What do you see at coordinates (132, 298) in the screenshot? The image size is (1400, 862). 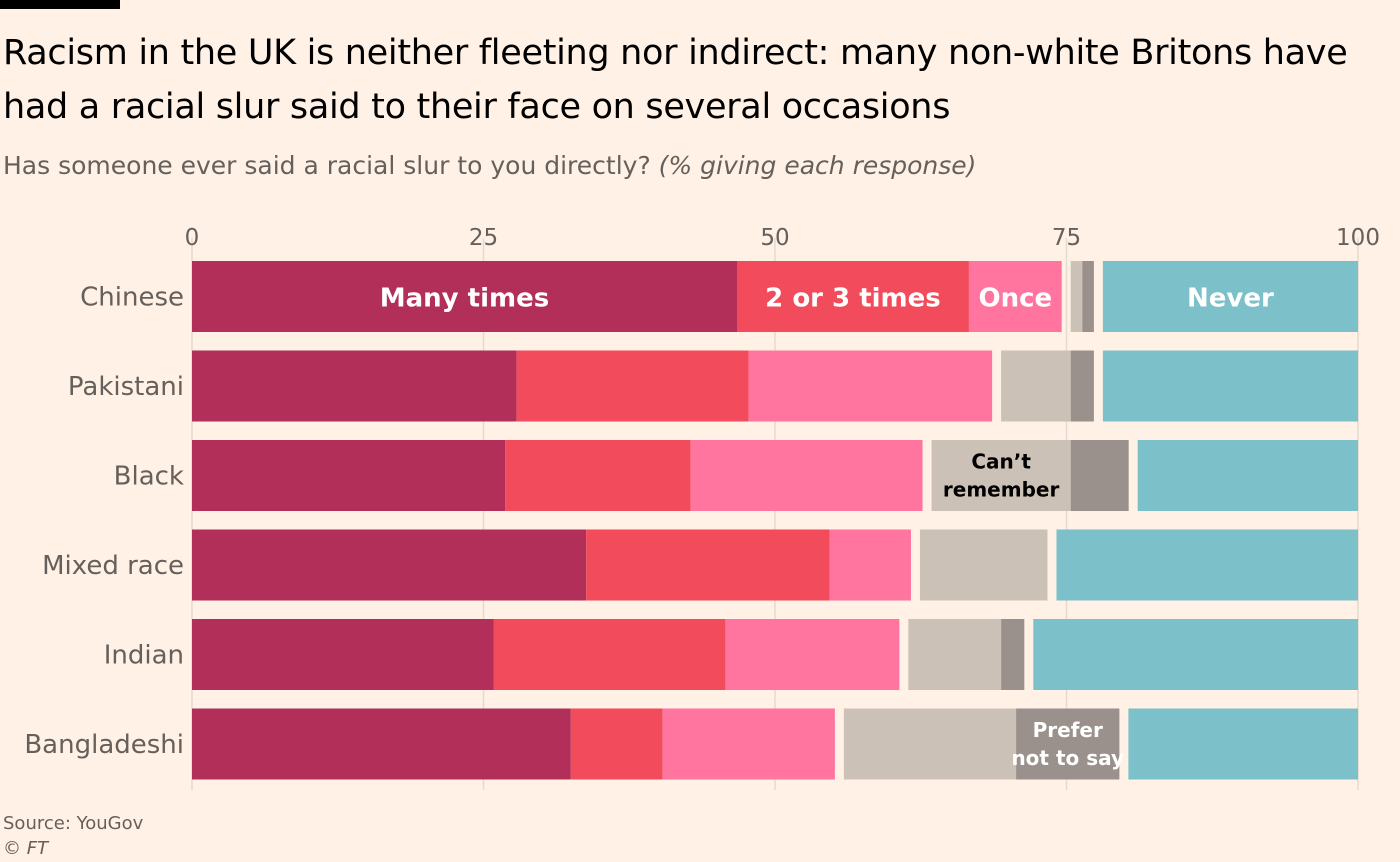 I see `category-label: Chinese` at bounding box center [132, 298].